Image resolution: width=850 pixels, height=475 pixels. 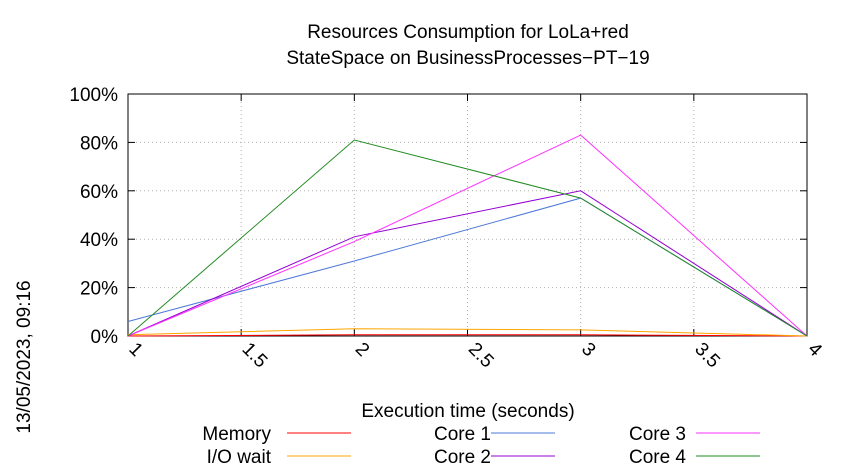 I want to click on chart-title-line-1: Resources Consumption for LoLa+red, so click(x=468, y=32).